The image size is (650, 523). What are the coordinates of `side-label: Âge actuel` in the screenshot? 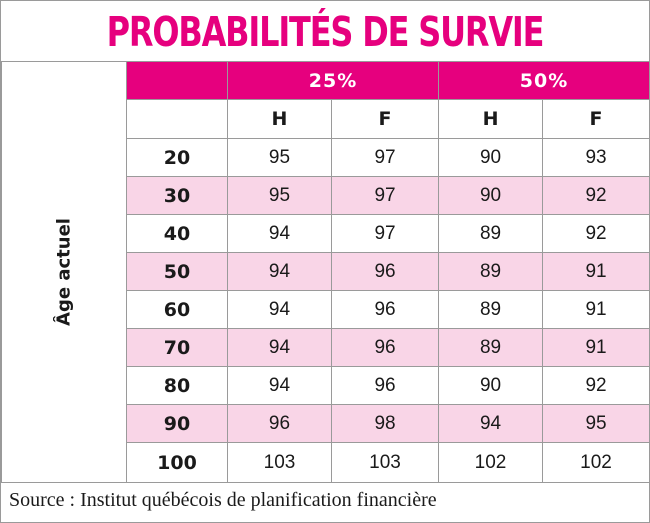 It's located at (64, 272).